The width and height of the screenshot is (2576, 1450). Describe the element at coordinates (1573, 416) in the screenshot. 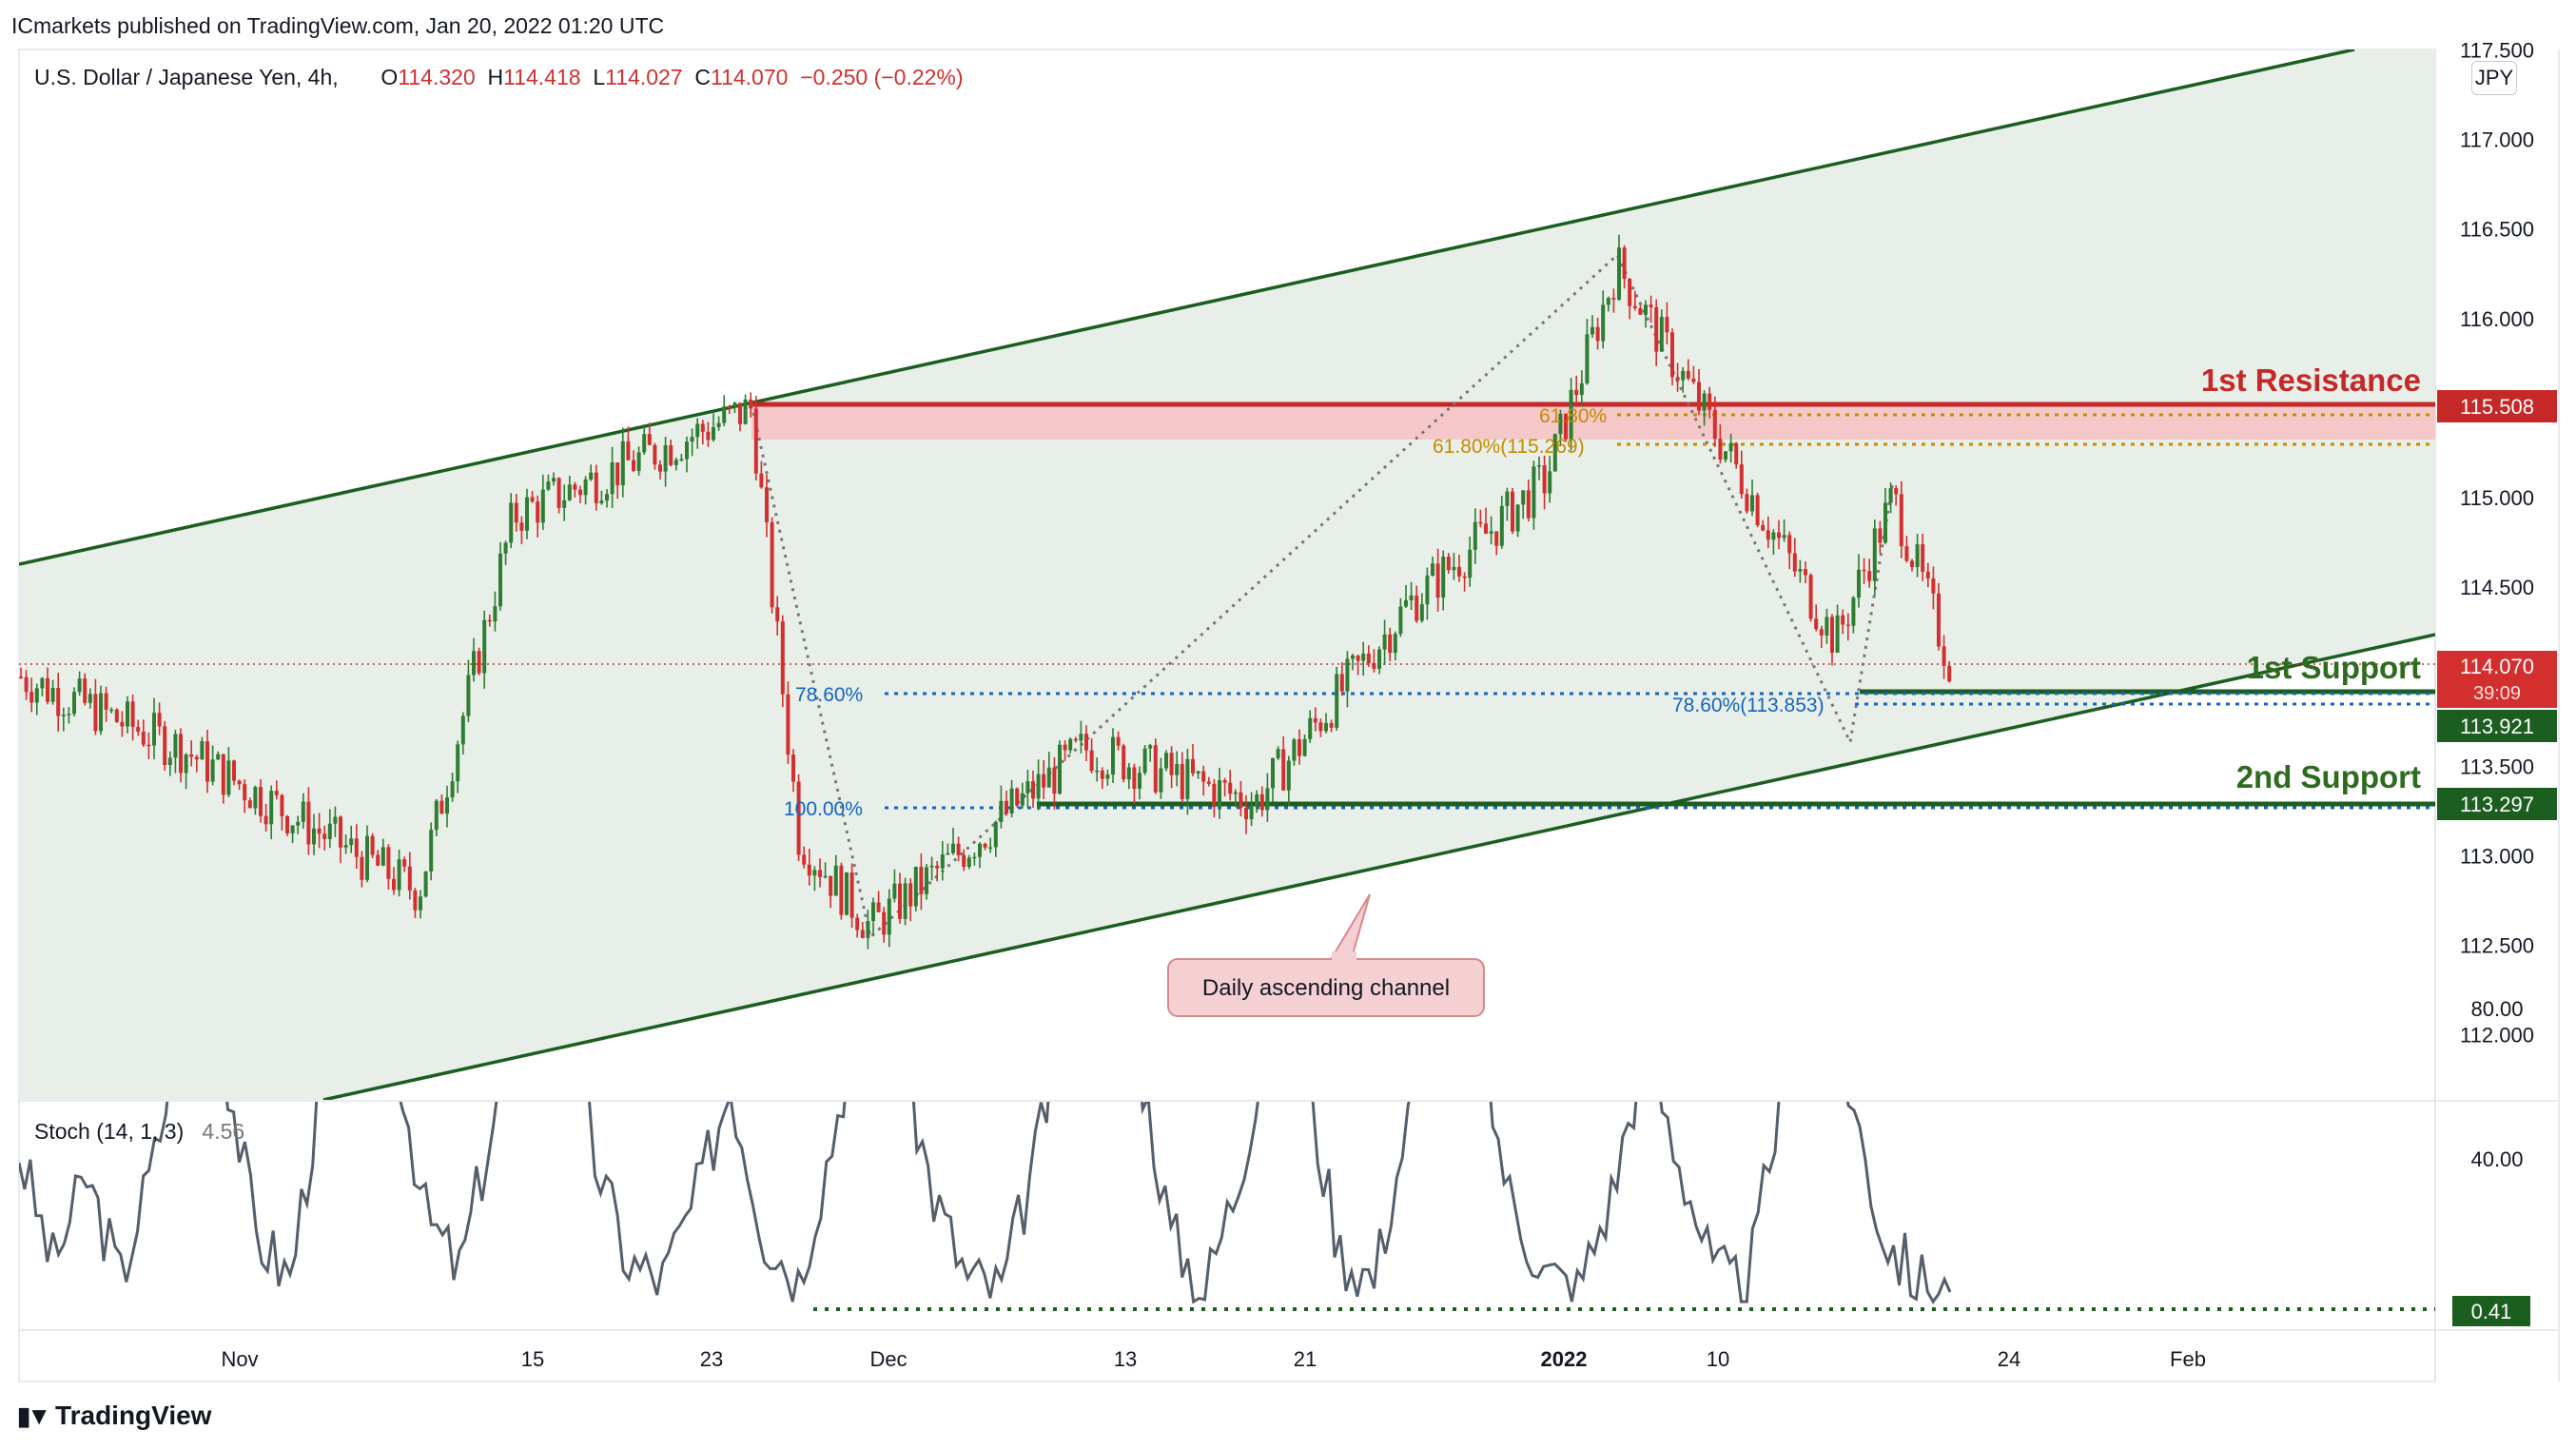

I see `fib-618-a-label: 61.80%` at that location.